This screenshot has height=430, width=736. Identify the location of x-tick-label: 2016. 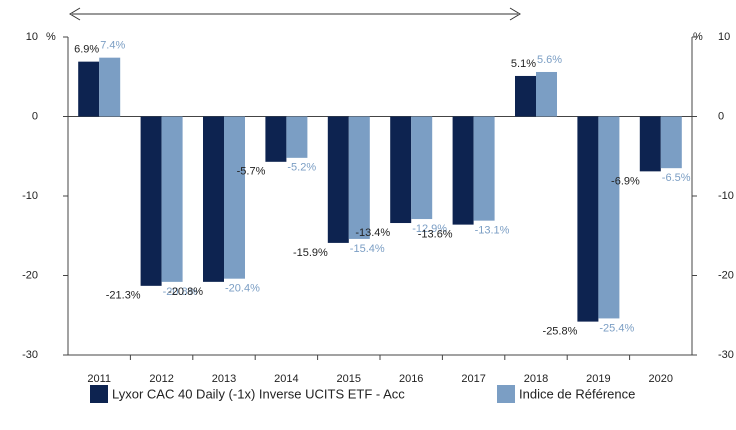
(411, 379).